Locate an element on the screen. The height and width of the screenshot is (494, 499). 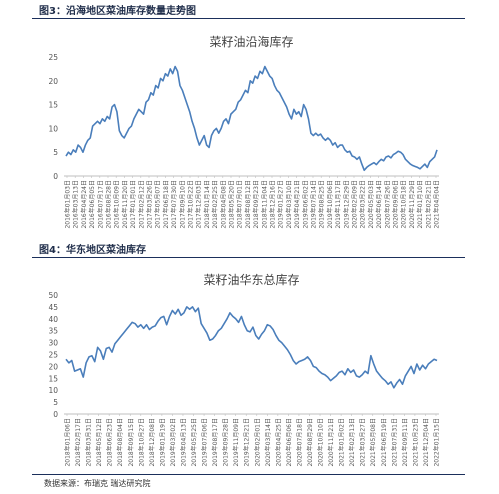
y-tick-label: 45 is located at coordinates (53, 307).